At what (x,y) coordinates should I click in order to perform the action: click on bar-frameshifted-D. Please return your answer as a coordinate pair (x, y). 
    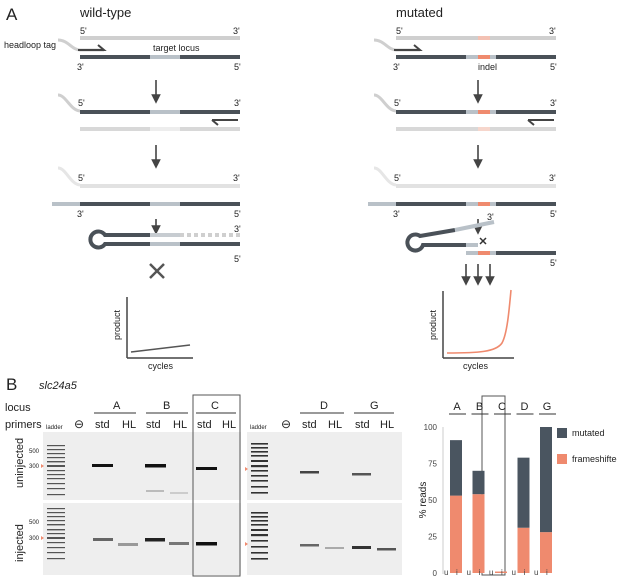
    Looking at the image, I should click on (523, 550).